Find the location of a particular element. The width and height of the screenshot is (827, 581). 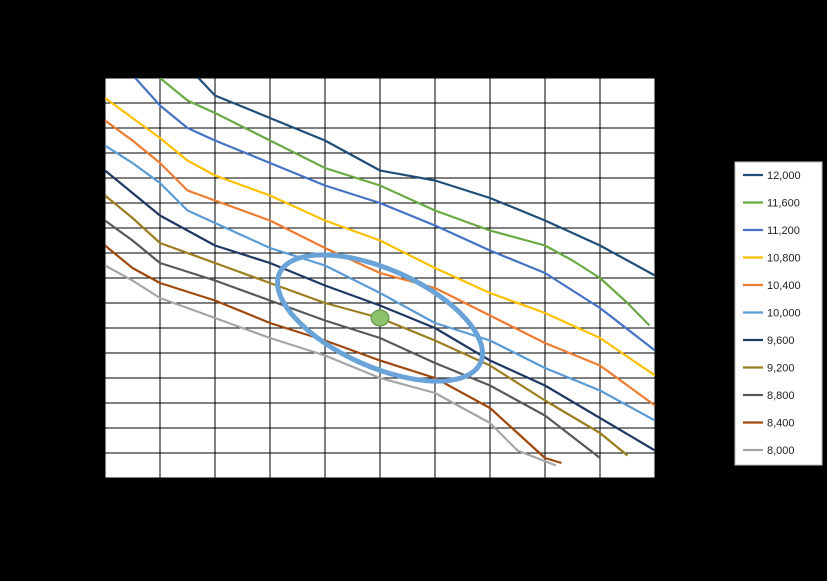

legend-label-9: 8,400 is located at coordinates (781, 424).